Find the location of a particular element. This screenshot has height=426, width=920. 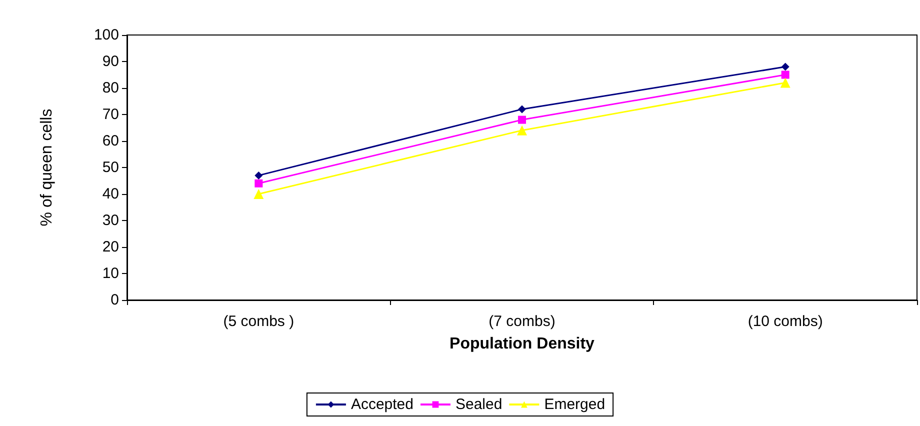

y-tick-label: 10 is located at coordinates (110, 273).